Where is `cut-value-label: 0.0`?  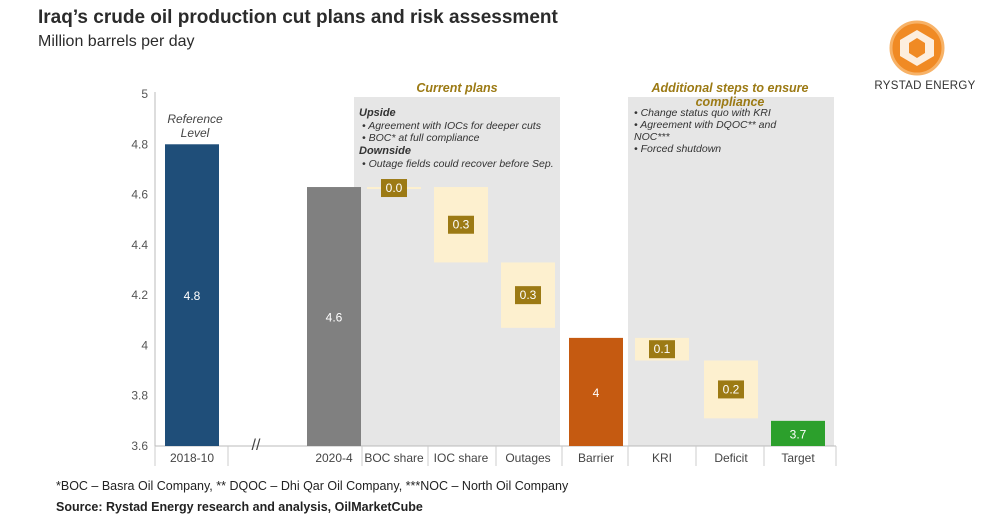 cut-value-label: 0.0 is located at coordinates (394, 188).